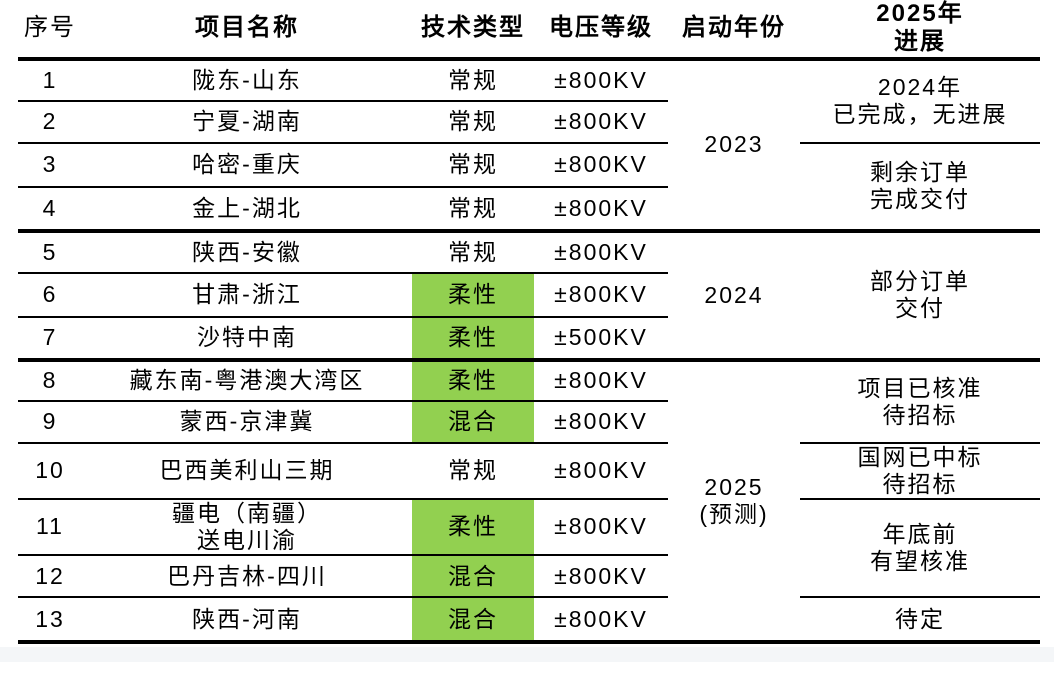 The image size is (1054, 686). What do you see at coordinates (50, 80) in the screenshot?
I see `cell-index: 1` at bounding box center [50, 80].